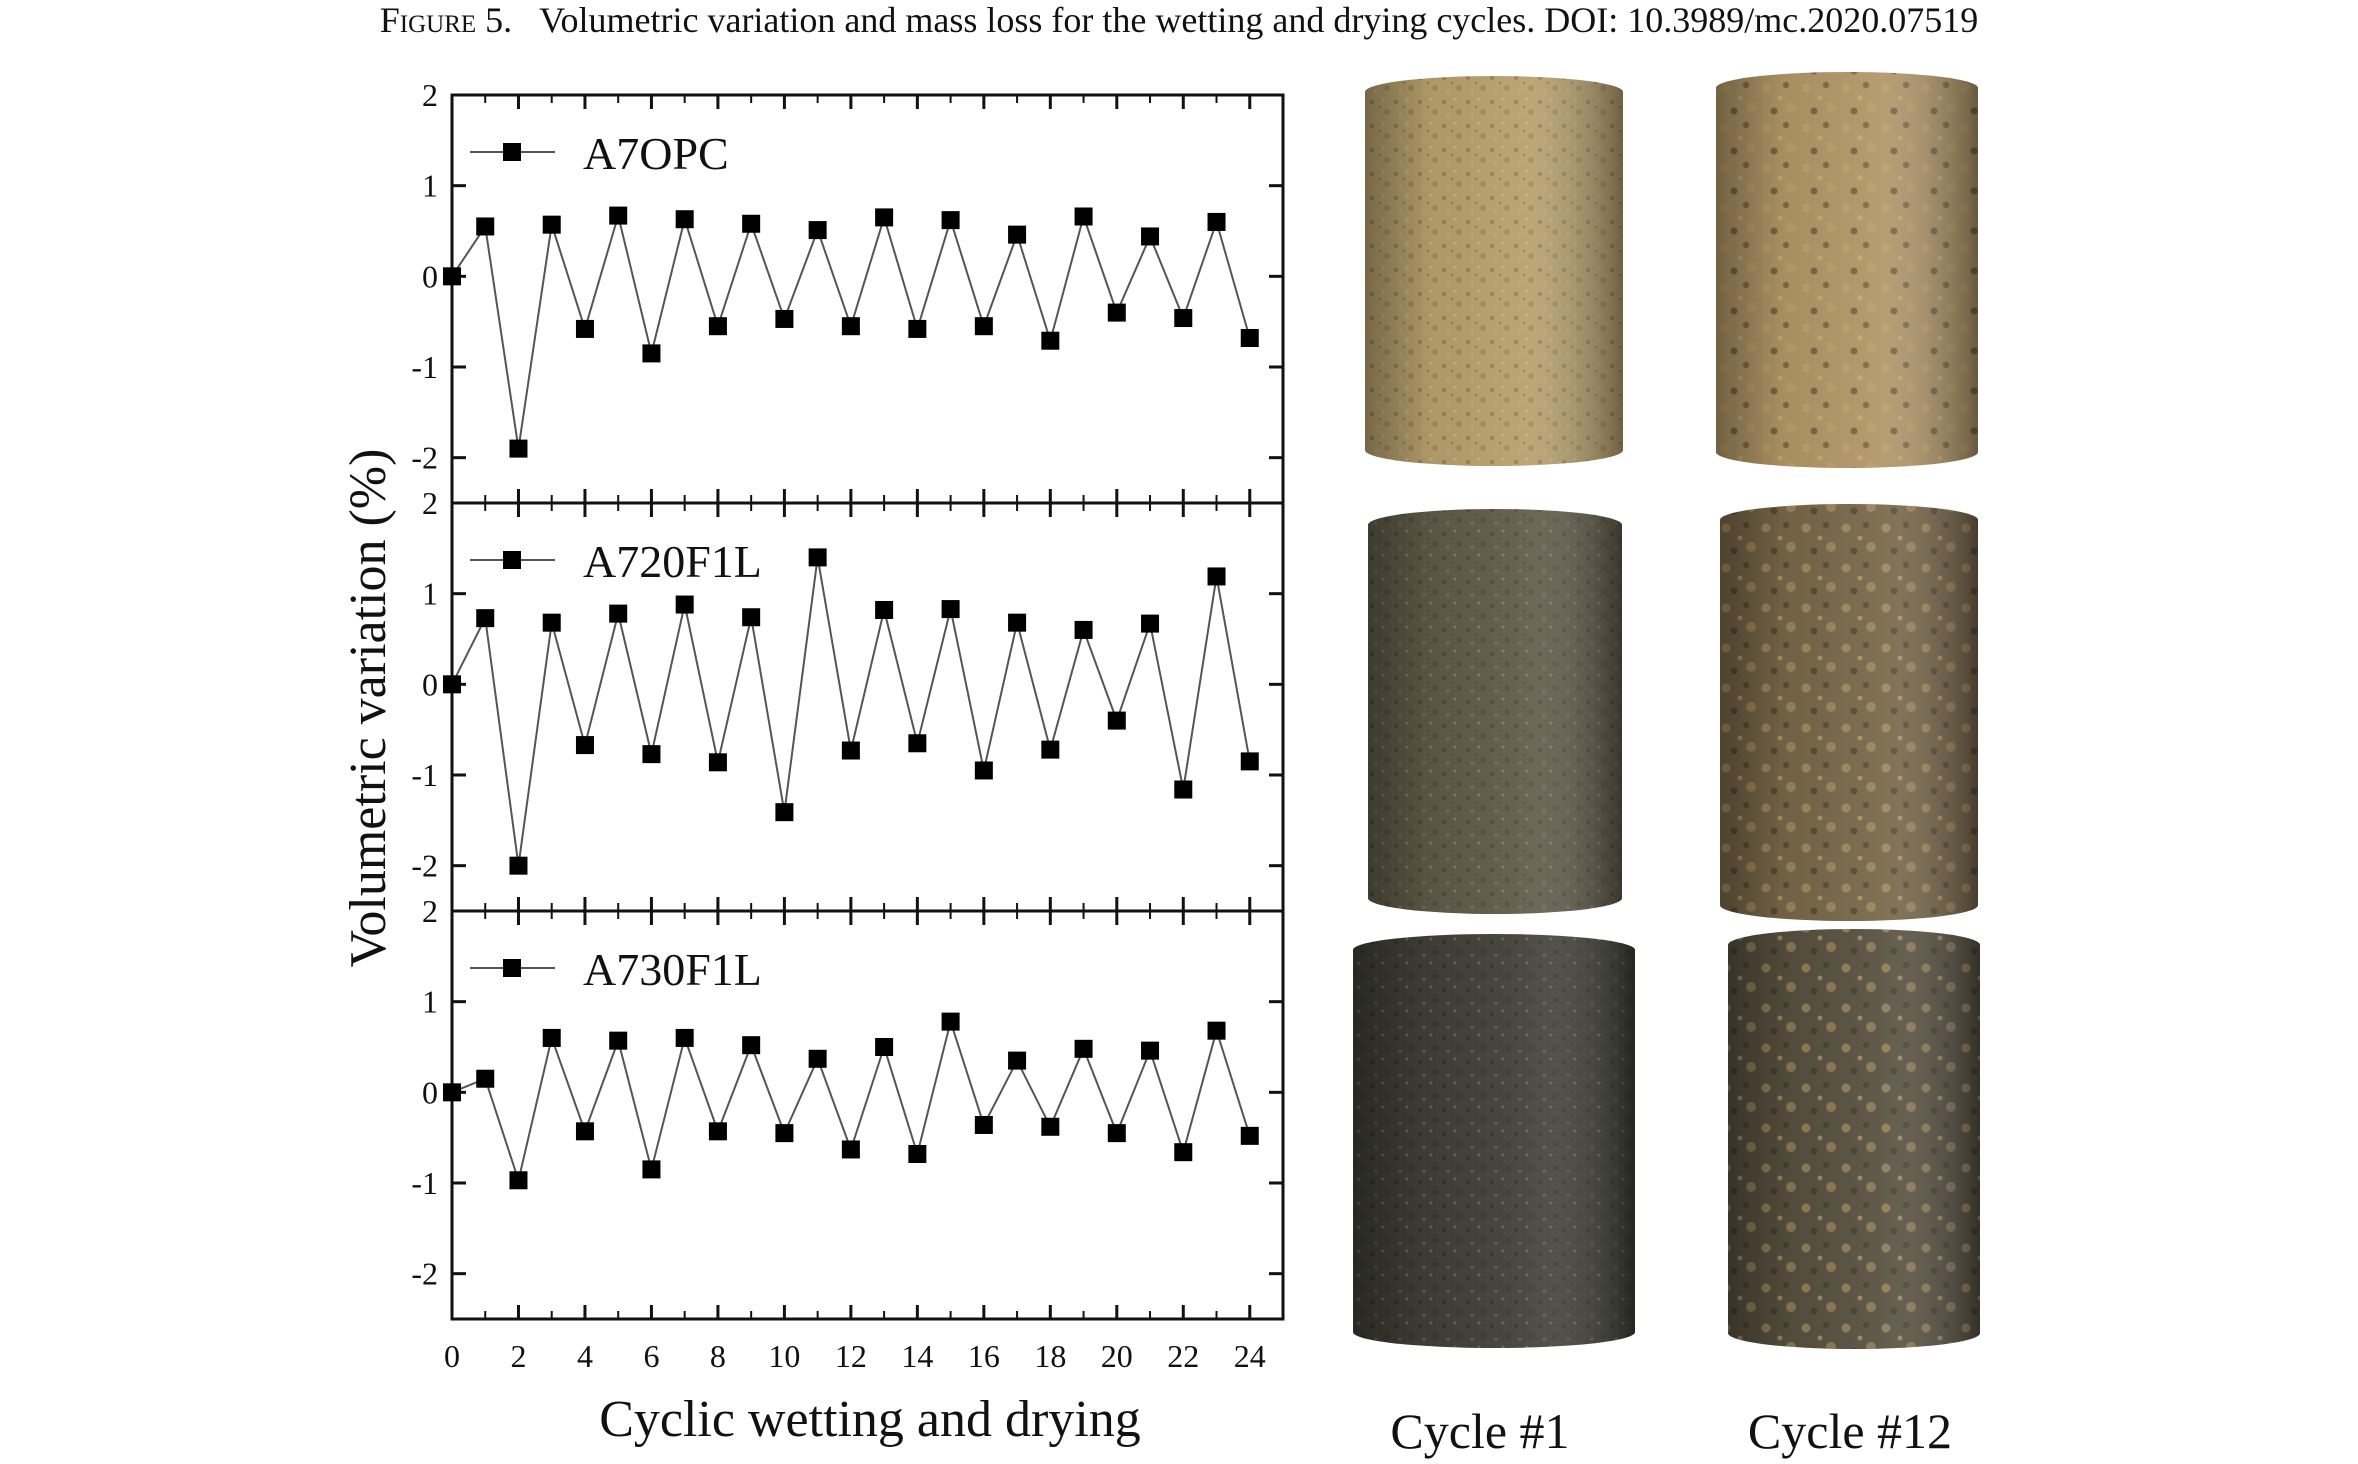  Describe the element at coordinates (424, 1274) in the screenshot. I see `y-tick-label: -2` at that location.